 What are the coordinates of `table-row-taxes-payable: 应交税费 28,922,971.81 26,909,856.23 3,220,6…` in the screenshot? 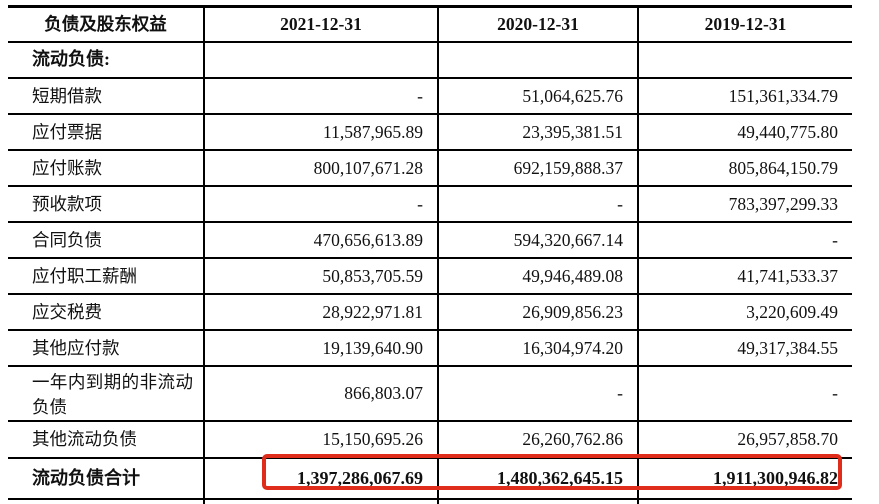 It's located at (430, 313).